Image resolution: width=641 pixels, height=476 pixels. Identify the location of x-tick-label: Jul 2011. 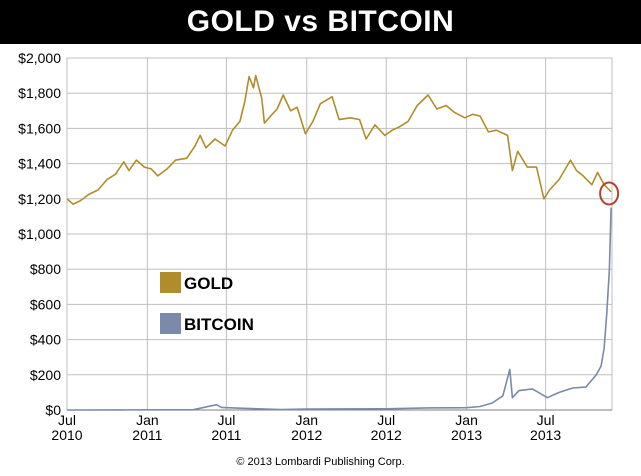
(226, 427).